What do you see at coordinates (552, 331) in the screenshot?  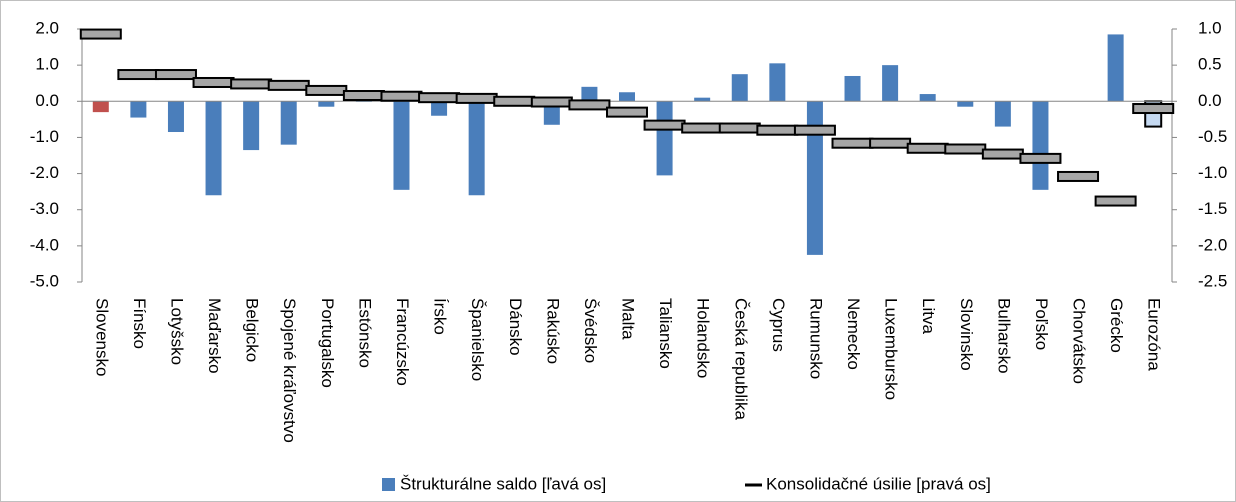 I see `x-tick-label: Rakúsko` at bounding box center [552, 331].